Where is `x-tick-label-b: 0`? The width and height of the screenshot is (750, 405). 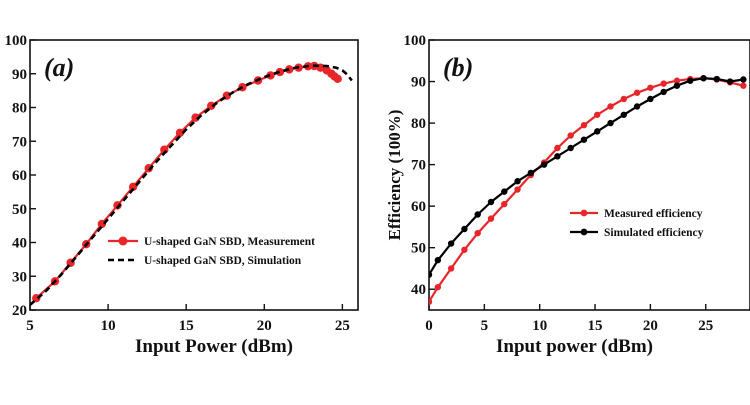
x-tick-label-b: 0 is located at coordinates (429, 326).